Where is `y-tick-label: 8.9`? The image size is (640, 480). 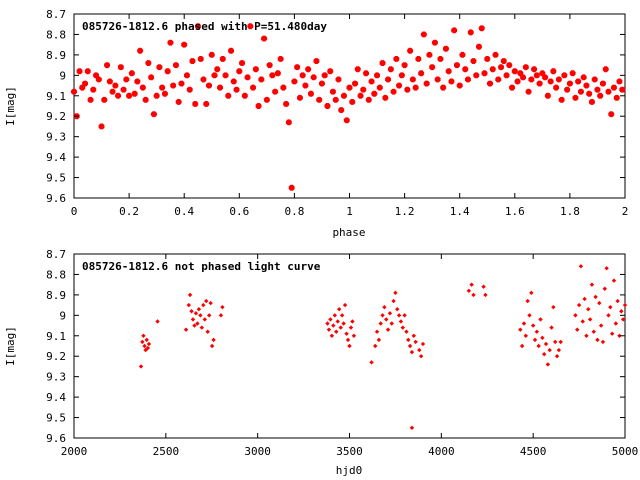 y-tick-label: 8.9 is located at coordinates (56, 295).